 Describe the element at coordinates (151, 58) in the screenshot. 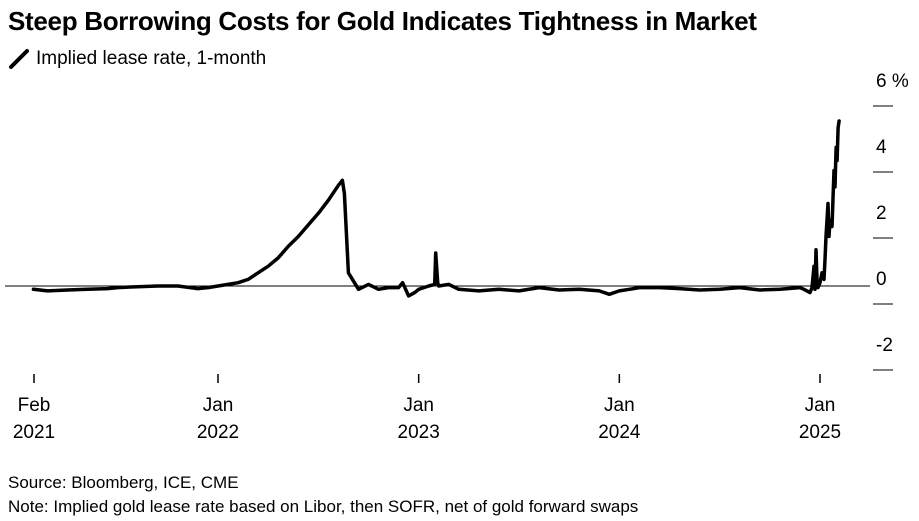

I see `legend-label: Implied lease rate, 1-month` at that location.